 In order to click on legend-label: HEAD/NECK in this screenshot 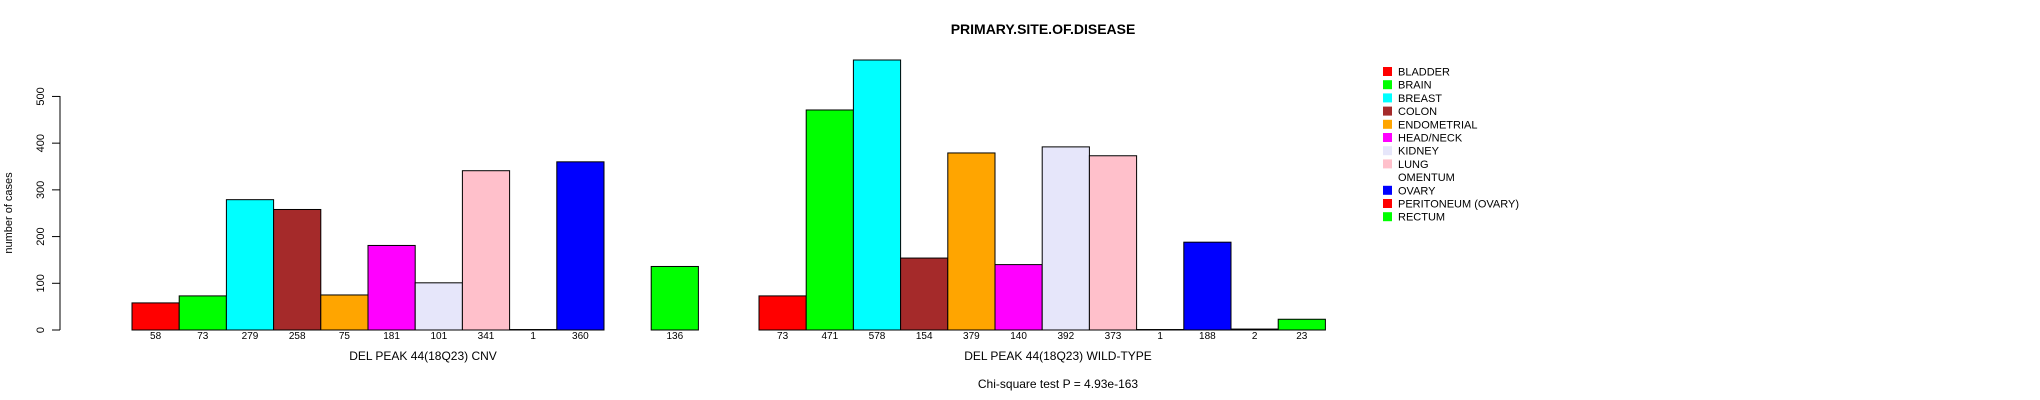, I will do `click(1430, 139)`.